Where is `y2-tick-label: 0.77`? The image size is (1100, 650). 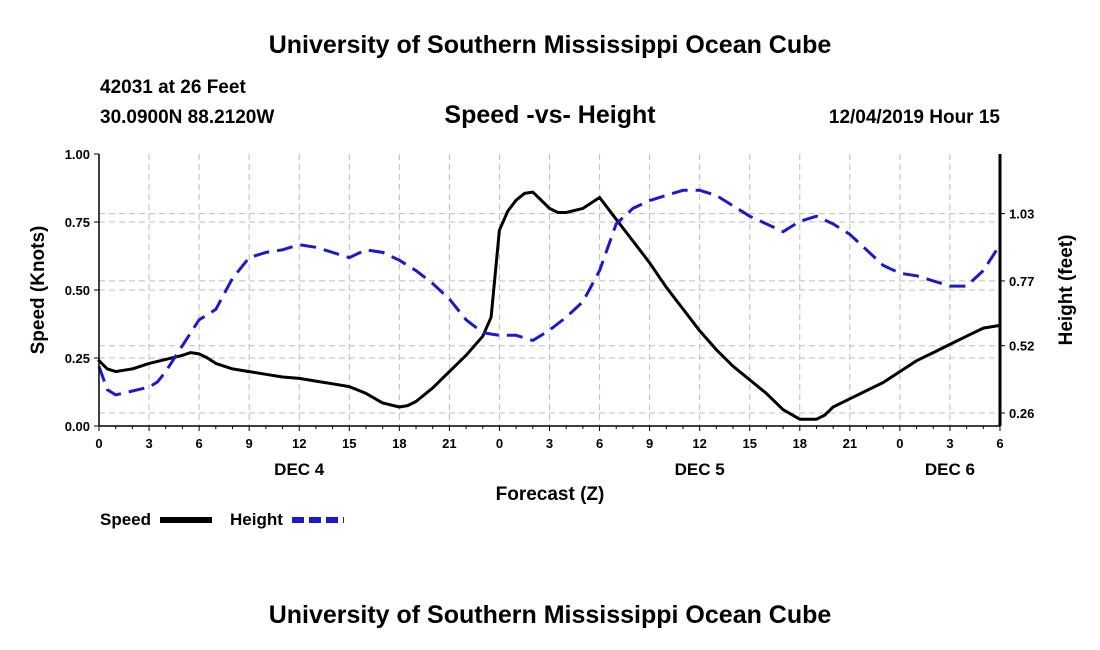
y2-tick-label: 0.77 is located at coordinates (1021, 281).